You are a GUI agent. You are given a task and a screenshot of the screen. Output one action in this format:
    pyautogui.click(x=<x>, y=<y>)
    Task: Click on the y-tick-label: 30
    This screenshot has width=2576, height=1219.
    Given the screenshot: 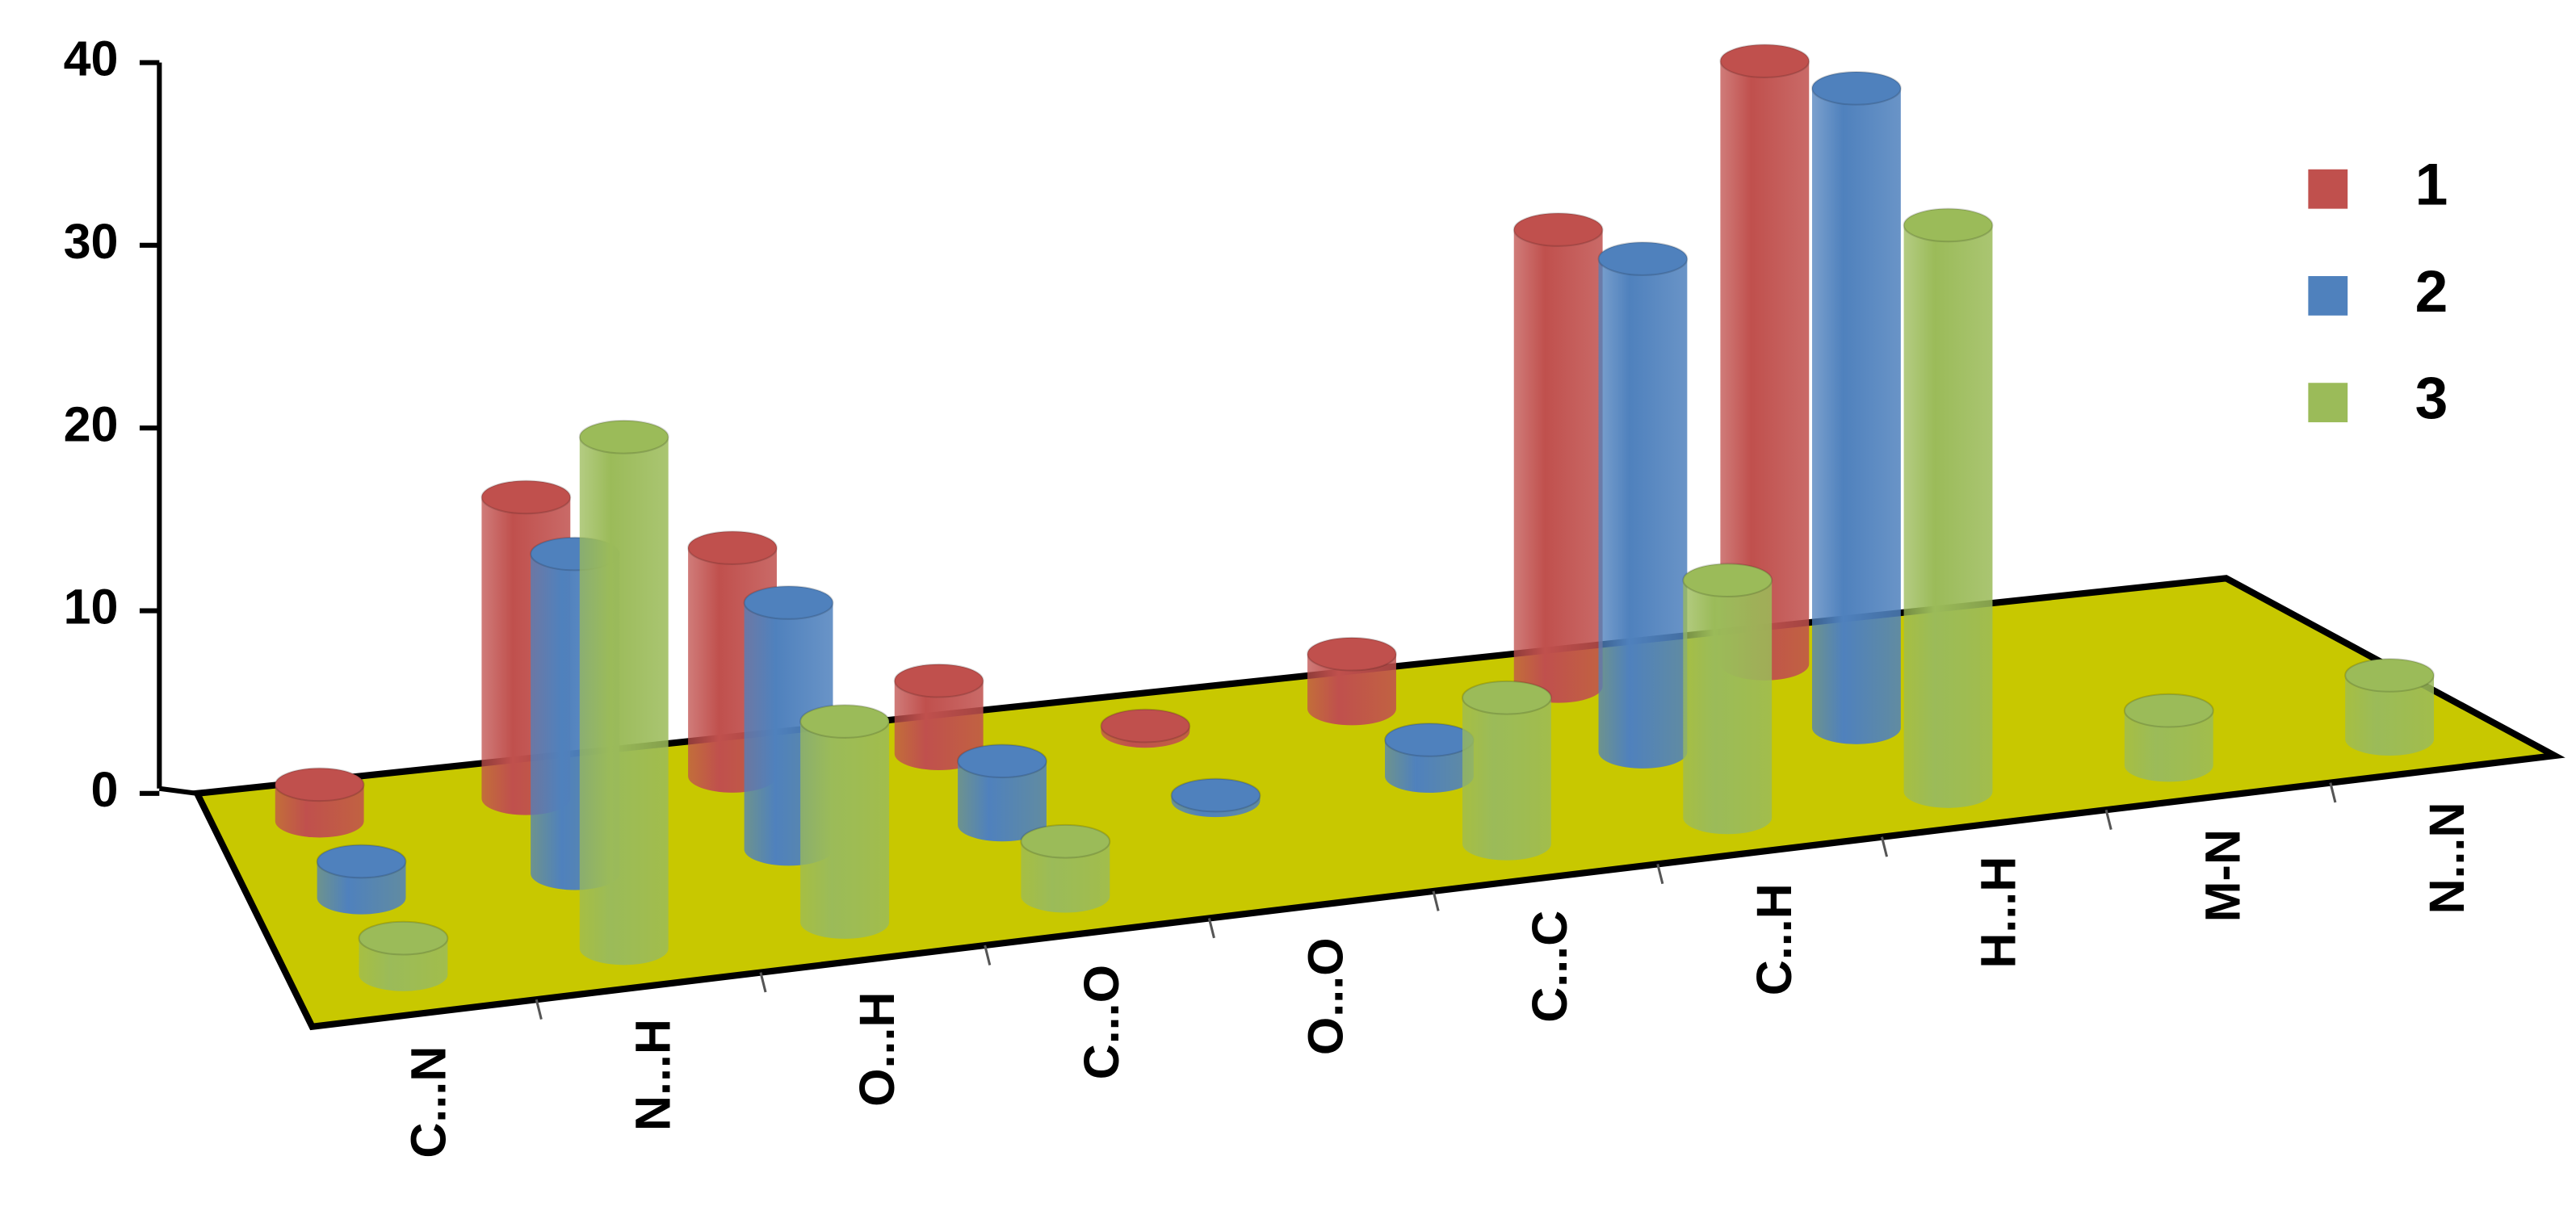 What is the action you would take?
    pyautogui.click(x=91, y=241)
    